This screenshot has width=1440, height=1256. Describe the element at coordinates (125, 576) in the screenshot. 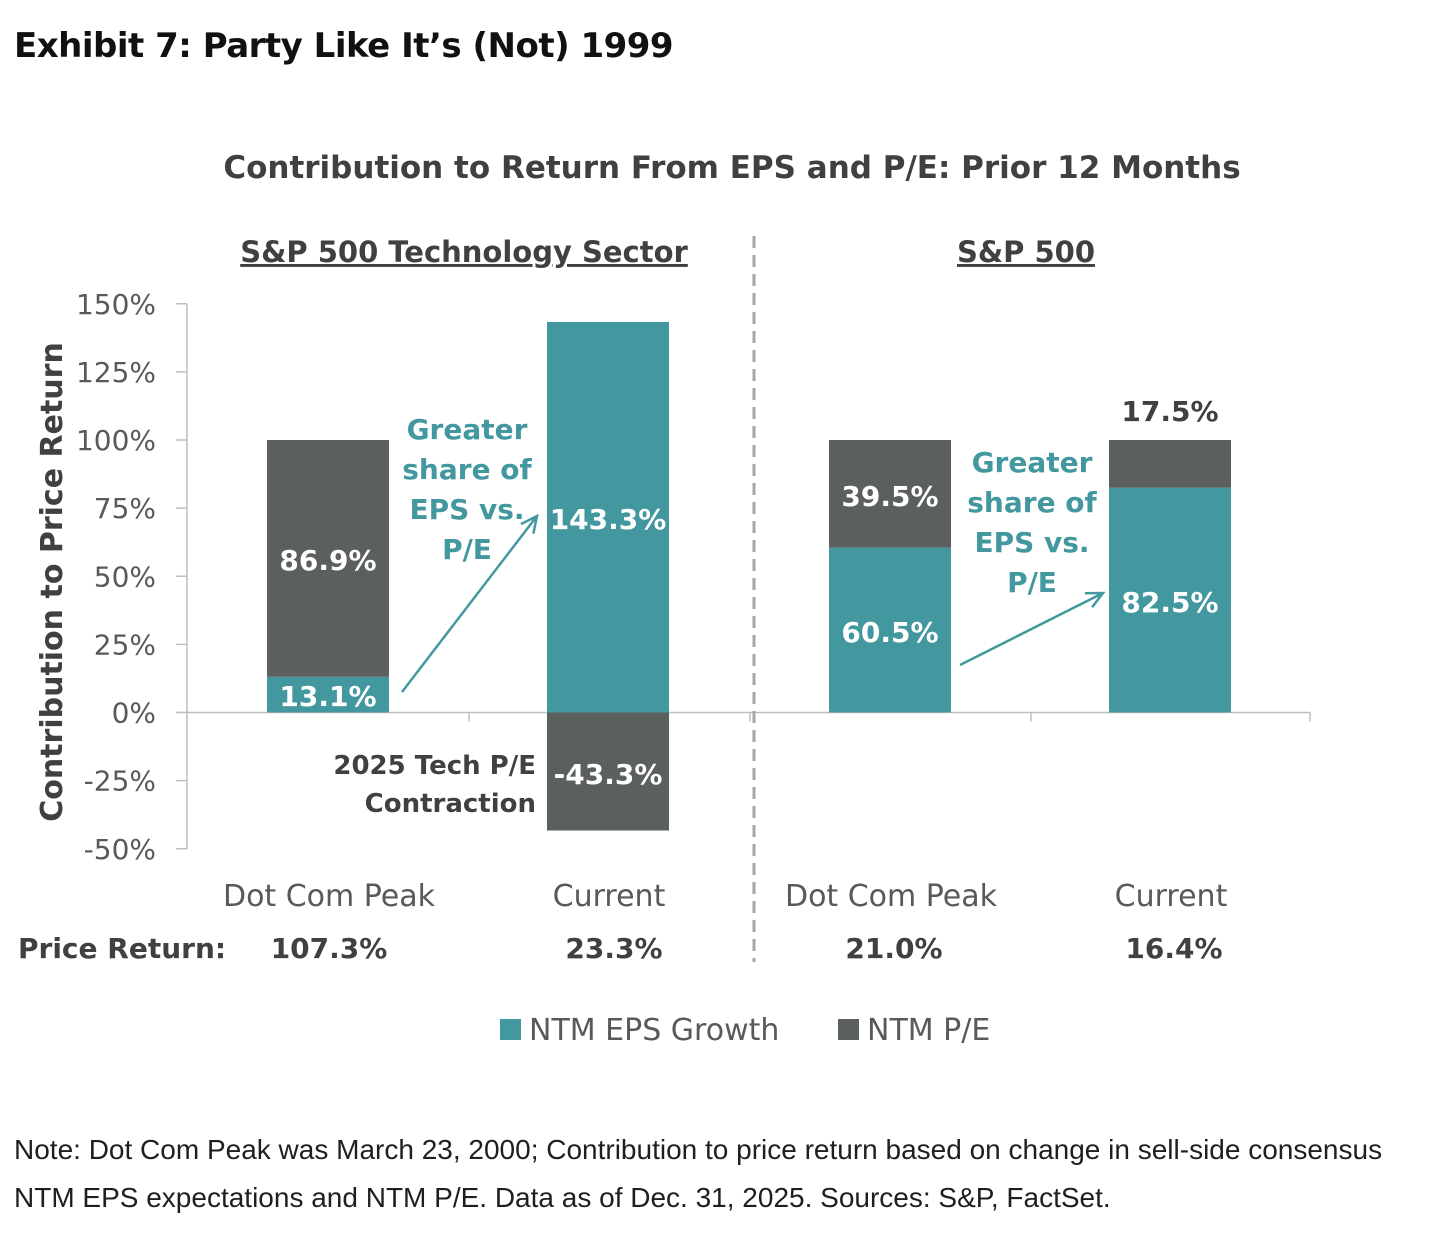

I see `y-tick-label: 50%` at that location.